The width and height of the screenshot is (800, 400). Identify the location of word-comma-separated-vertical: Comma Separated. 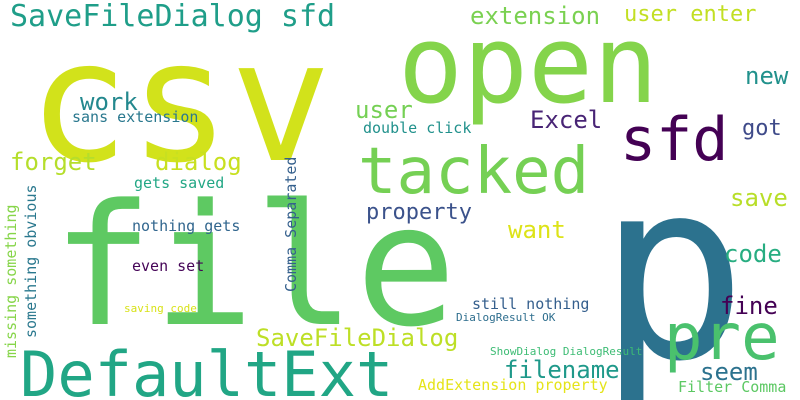
(291, 224).